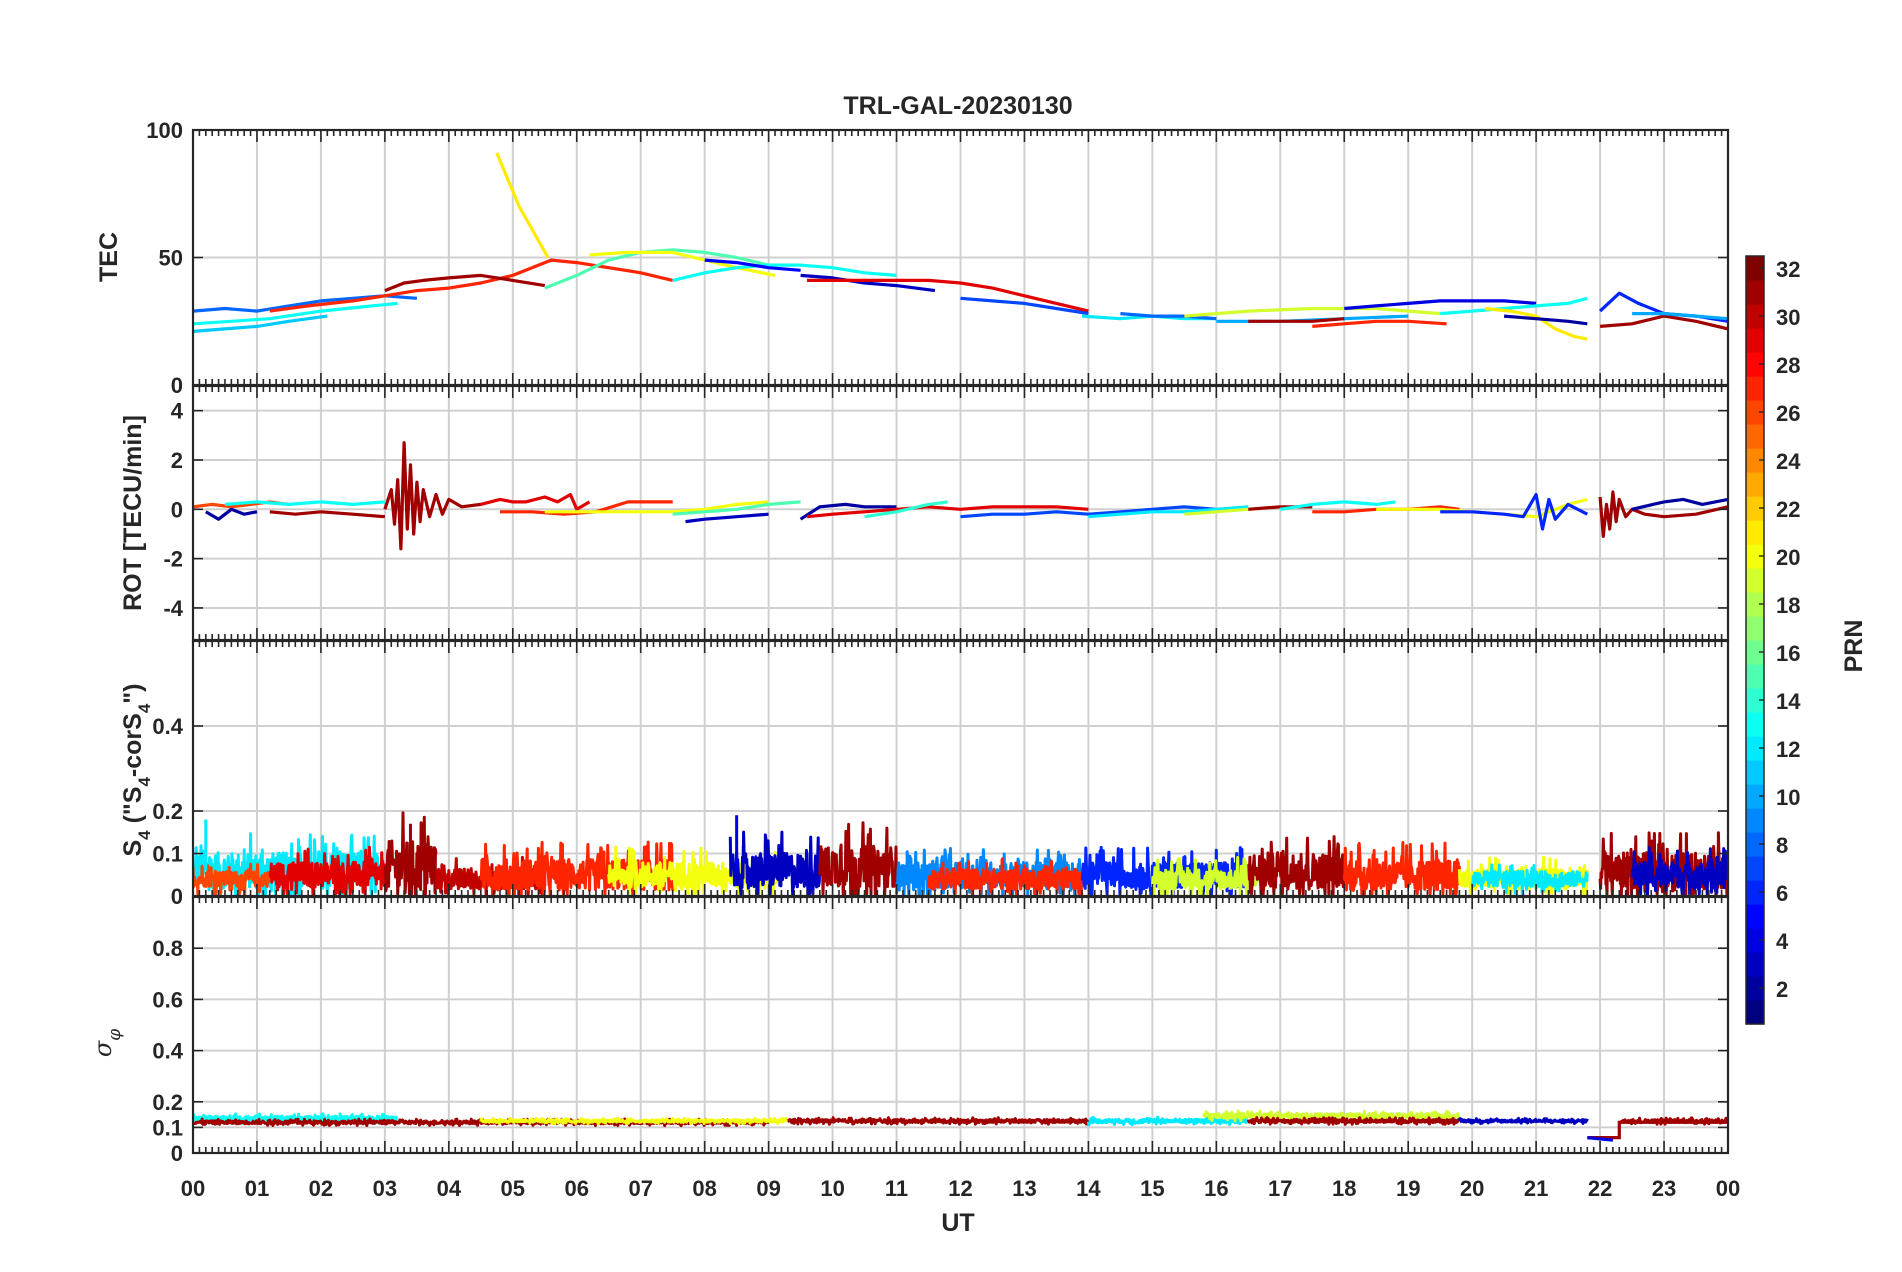  I want to click on y-axis-label-rot-text: ROT [TECU/min], so click(133, 513).